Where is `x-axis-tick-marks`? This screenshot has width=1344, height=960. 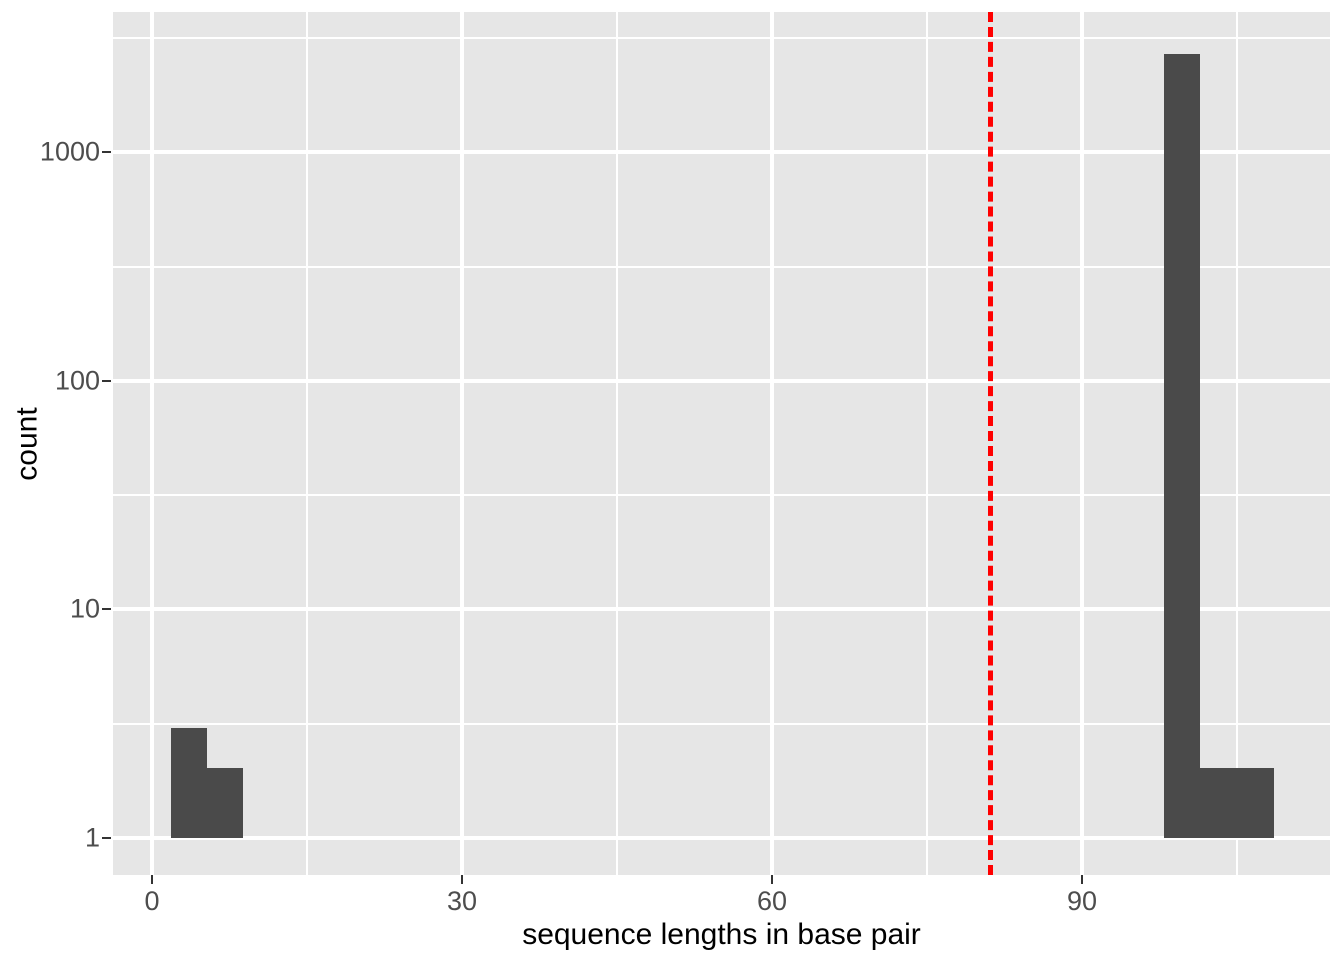
x-axis-tick-marks is located at coordinates (721, 881).